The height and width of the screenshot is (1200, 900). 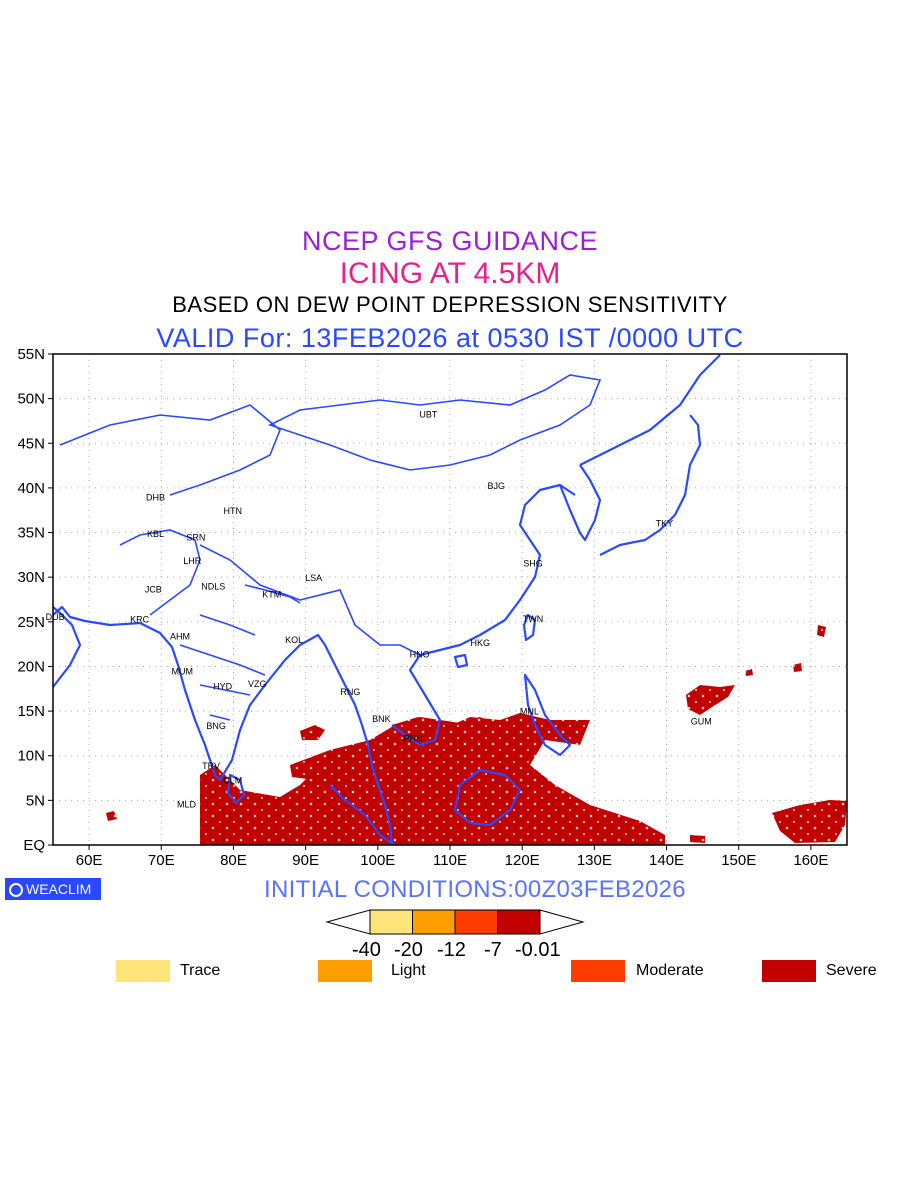 I want to click on colorbar-left-arrow, so click(x=348, y=922).